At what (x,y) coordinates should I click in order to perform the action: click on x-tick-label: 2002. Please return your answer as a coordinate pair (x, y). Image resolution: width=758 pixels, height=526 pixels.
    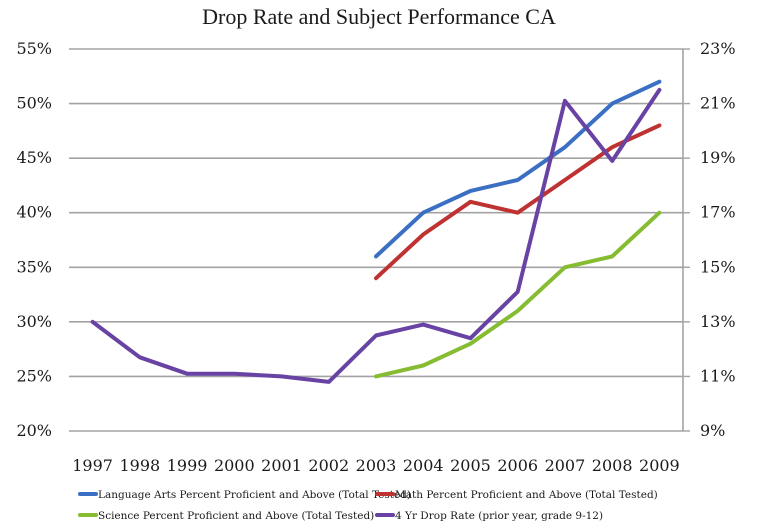
    Looking at the image, I should click on (328, 465).